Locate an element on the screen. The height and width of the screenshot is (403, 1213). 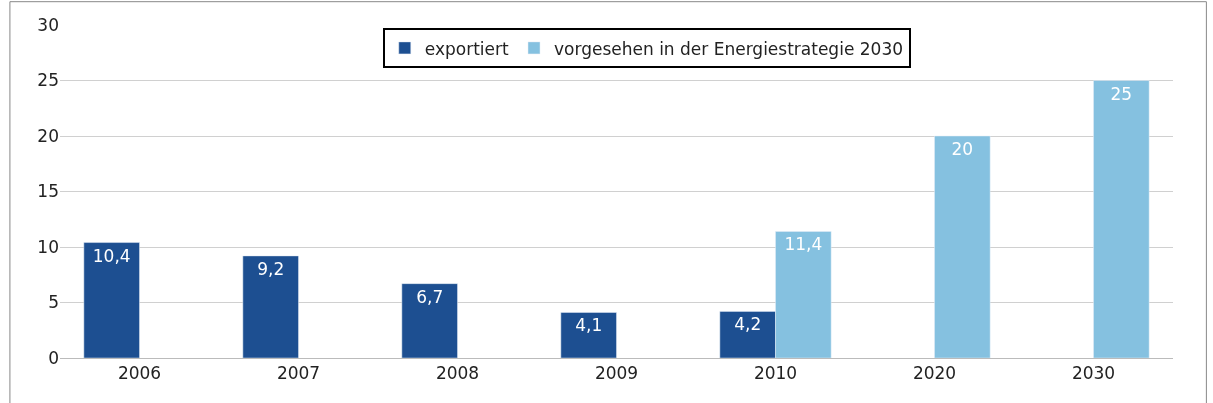
data-label: 6,7 is located at coordinates (430, 296).